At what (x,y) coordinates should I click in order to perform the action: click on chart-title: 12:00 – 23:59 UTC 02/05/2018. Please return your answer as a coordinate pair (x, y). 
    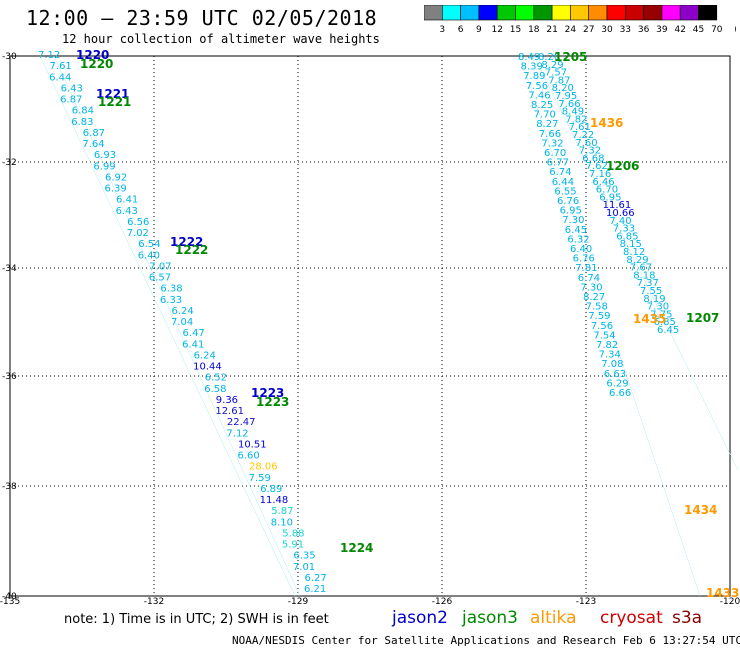
    Looking at the image, I should click on (202, 18).